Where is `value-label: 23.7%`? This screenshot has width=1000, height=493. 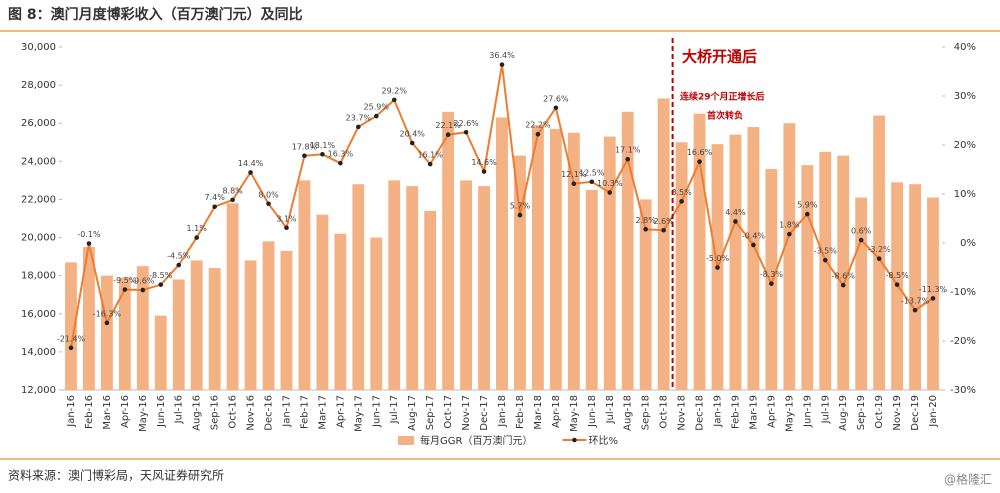 value-label: 23.7% is located at coordinates (359, 117).